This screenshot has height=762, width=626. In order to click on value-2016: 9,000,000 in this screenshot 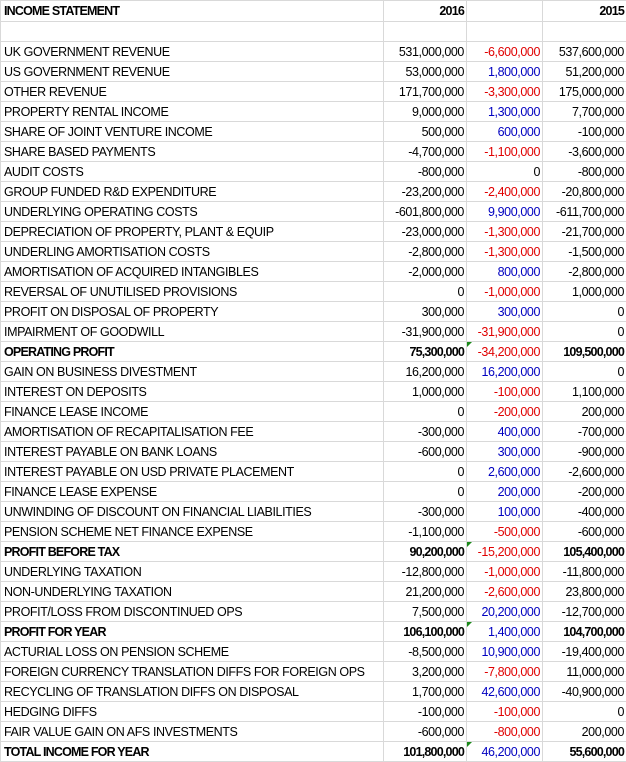, I will do `click(425, 111)`.